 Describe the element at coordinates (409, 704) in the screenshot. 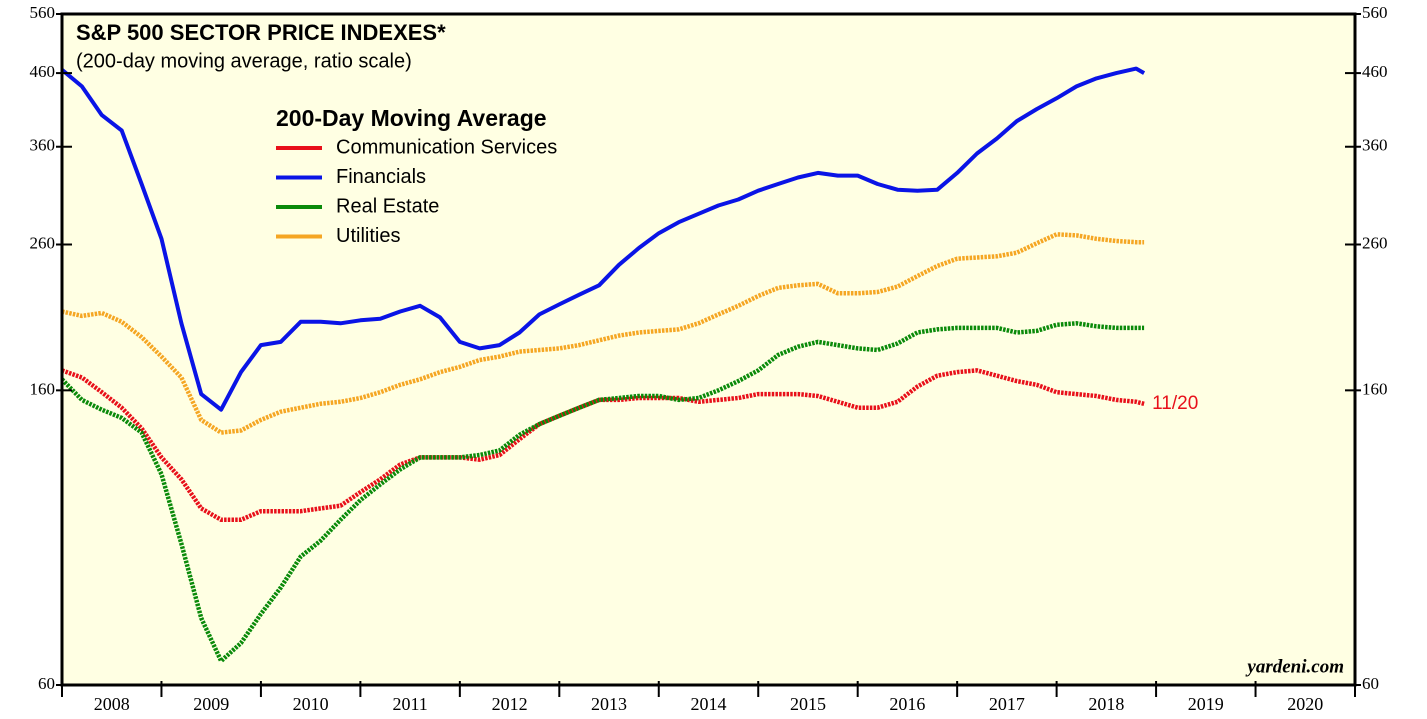

I see `x-tick-label: 2011` at that location.